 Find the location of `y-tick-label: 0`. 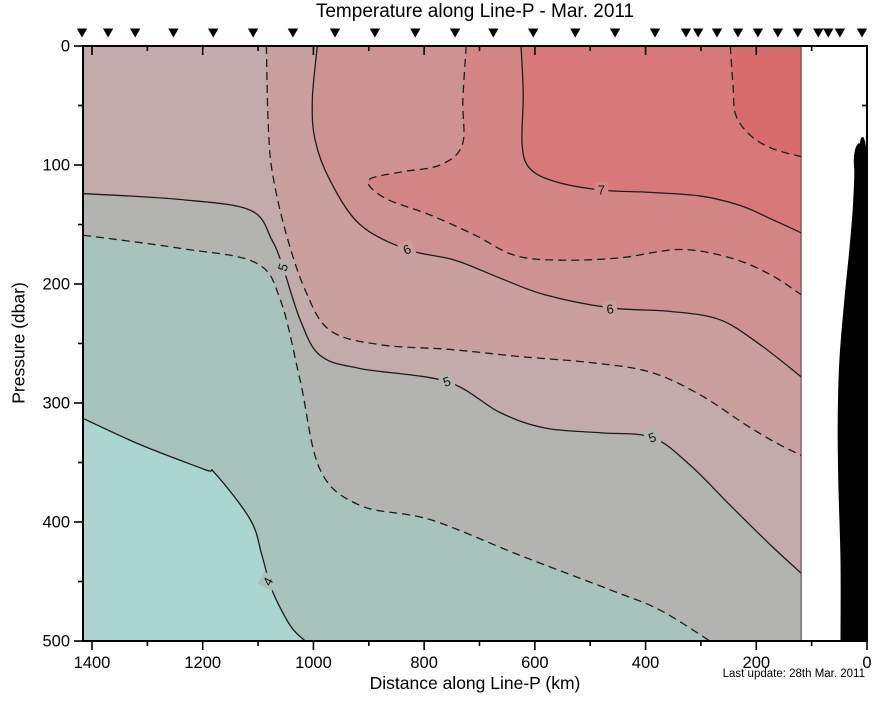

y-tick-label: 0 is located at coordinates (65, 47).